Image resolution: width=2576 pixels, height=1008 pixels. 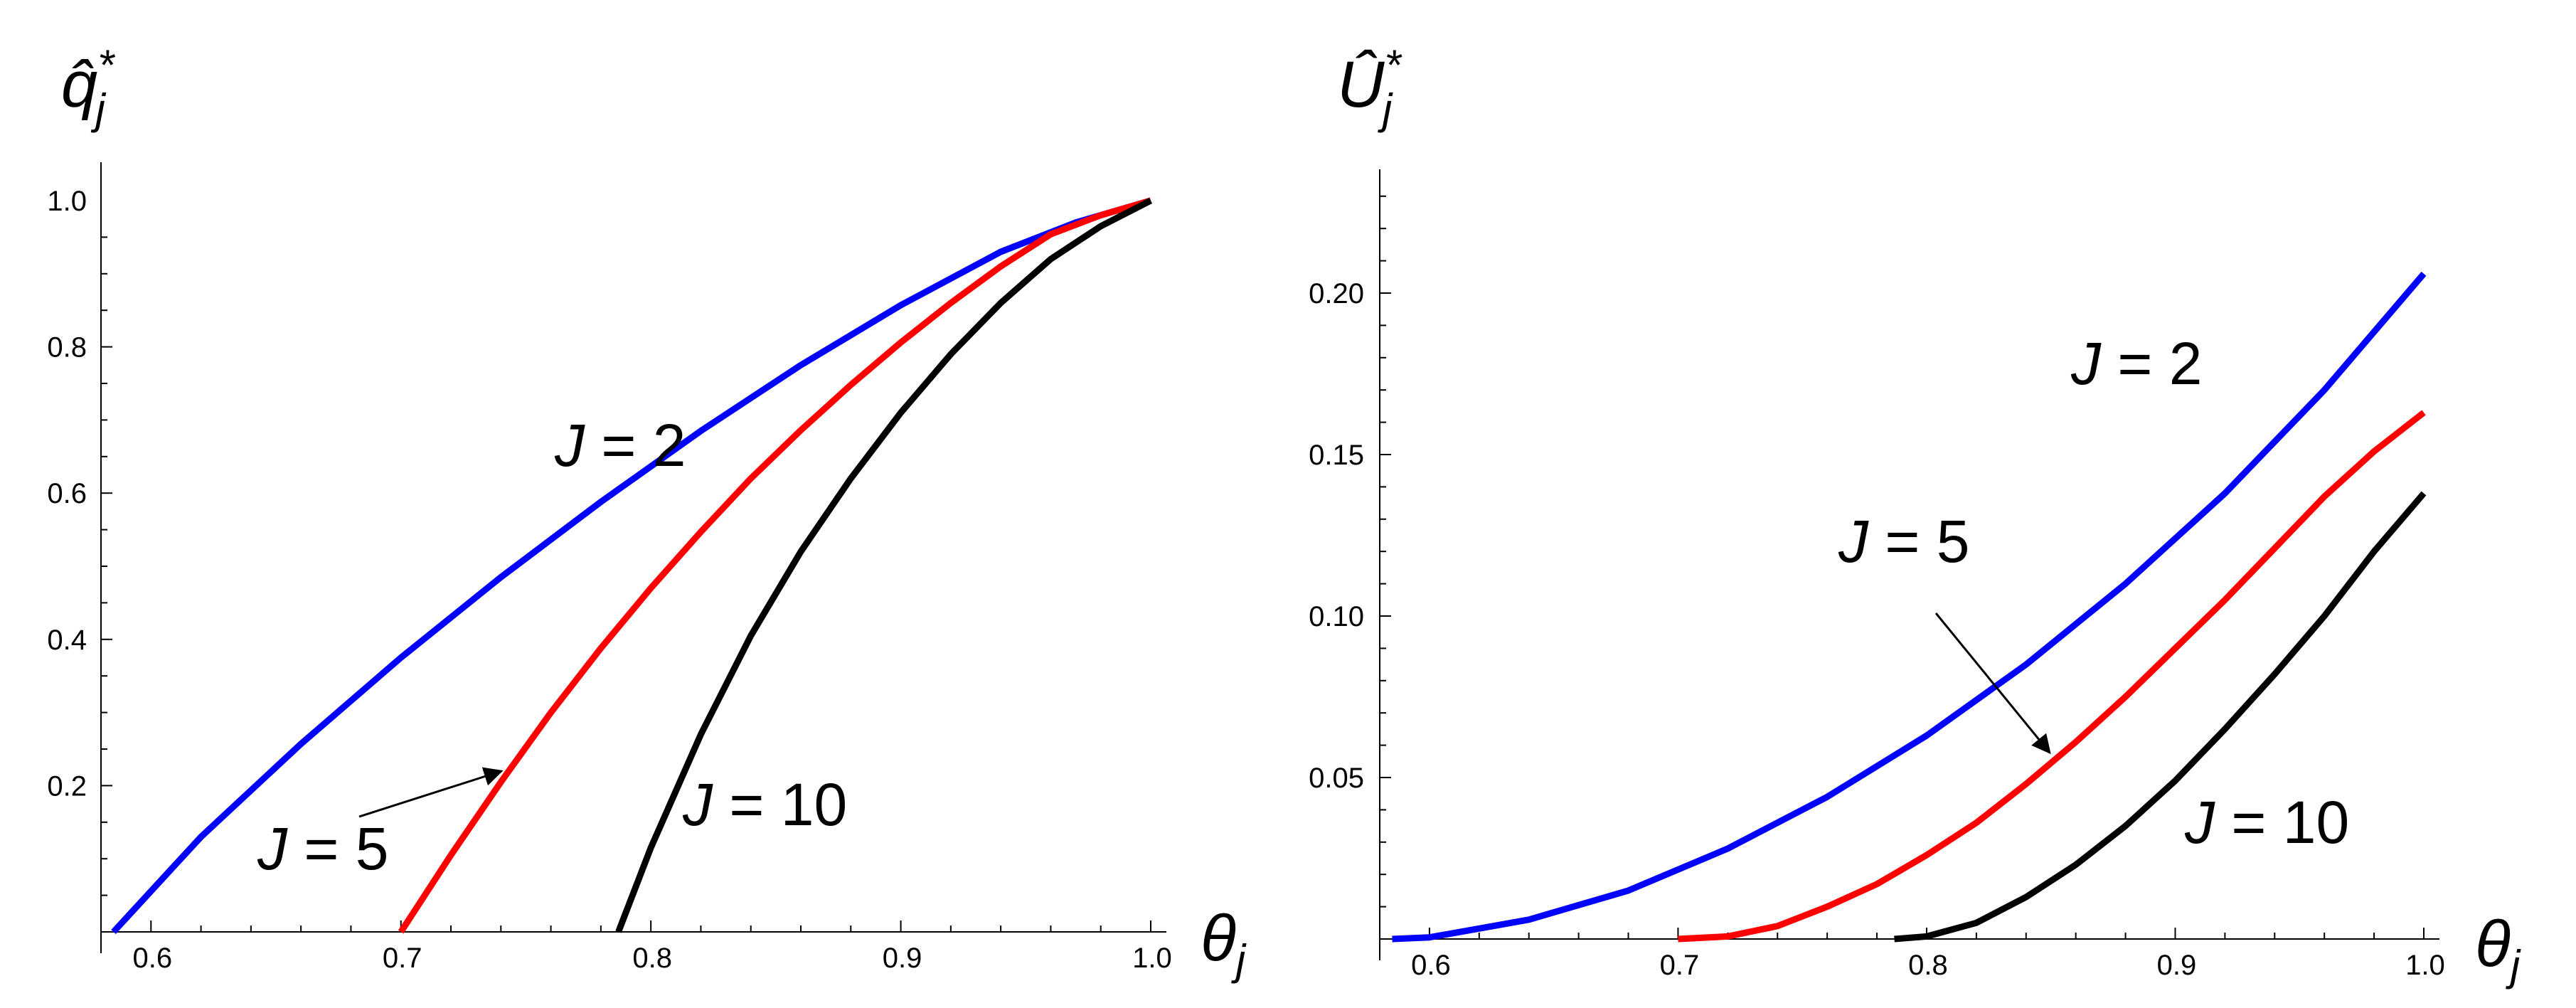 I want to click on right-x-tick-label: 0.8, so click(x=1928, y=965).